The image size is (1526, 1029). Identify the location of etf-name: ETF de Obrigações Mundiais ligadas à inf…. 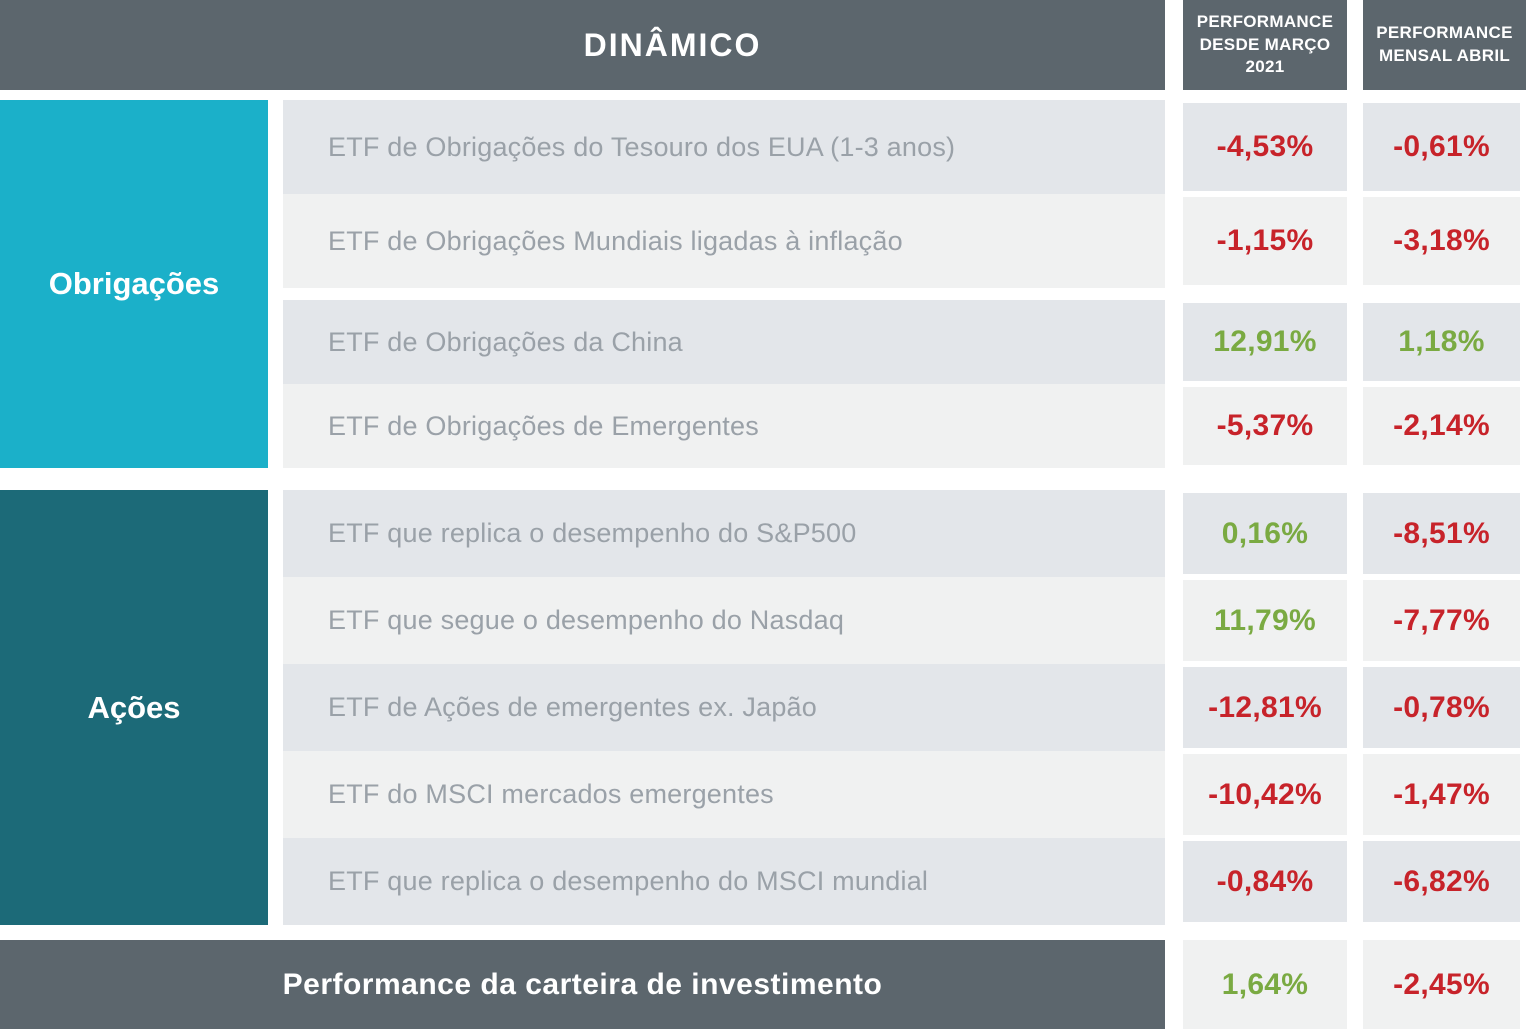
(724, 241).